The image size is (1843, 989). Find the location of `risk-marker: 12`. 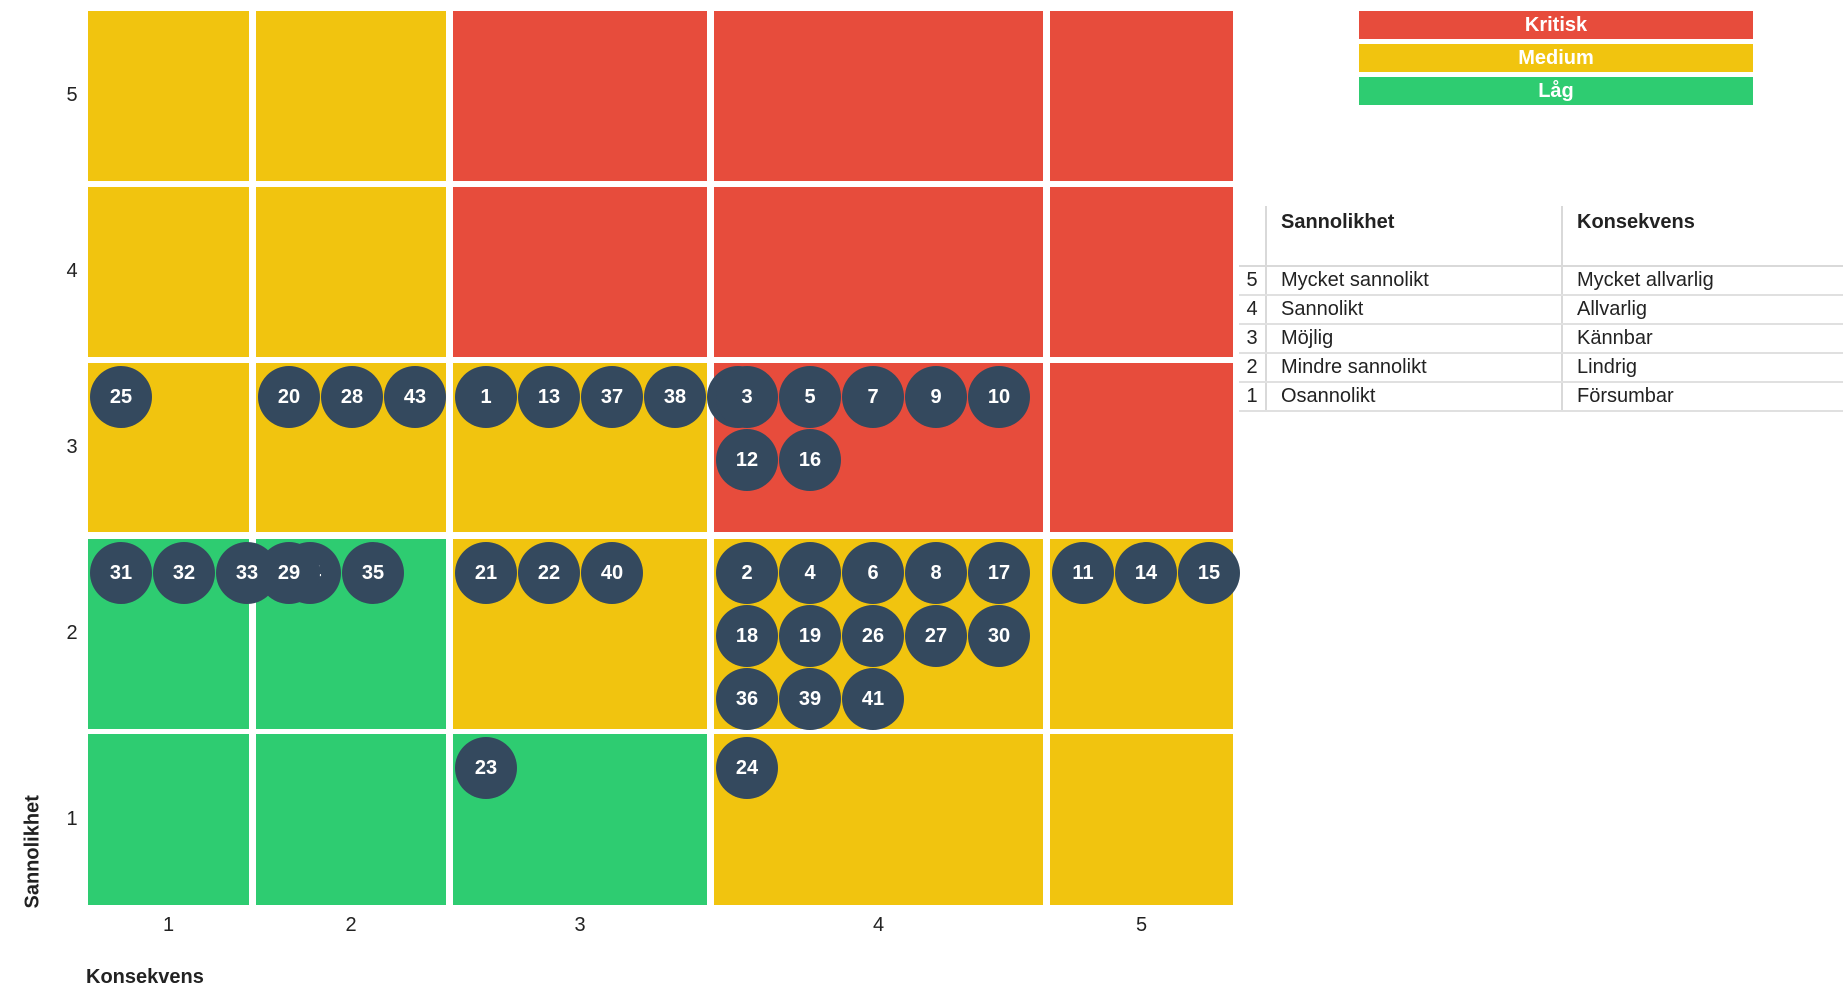

risk-marker: 12 is located at coordinates (747, 460).